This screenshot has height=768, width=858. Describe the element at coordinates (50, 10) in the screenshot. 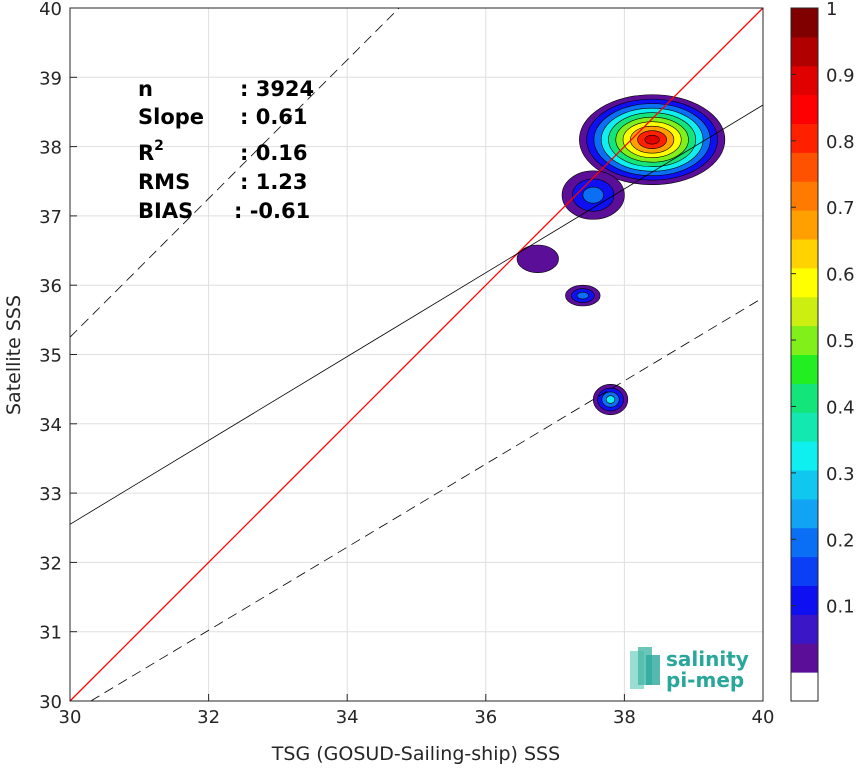

I see `y-tick-label: 40` at that location.